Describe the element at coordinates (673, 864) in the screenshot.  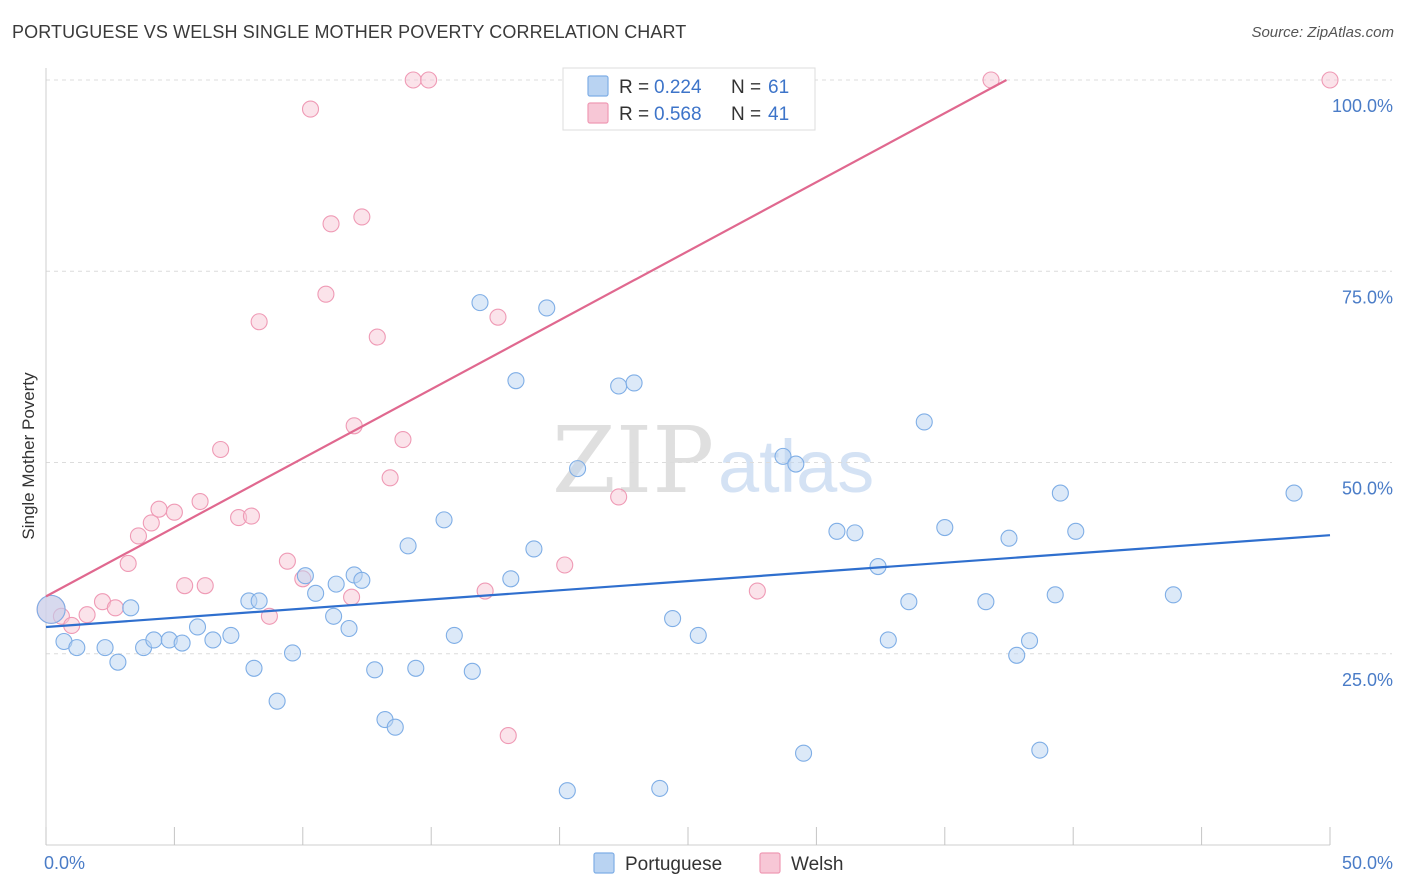
I see `bottom-legend-label-portuguese: Portuguese` at that location.